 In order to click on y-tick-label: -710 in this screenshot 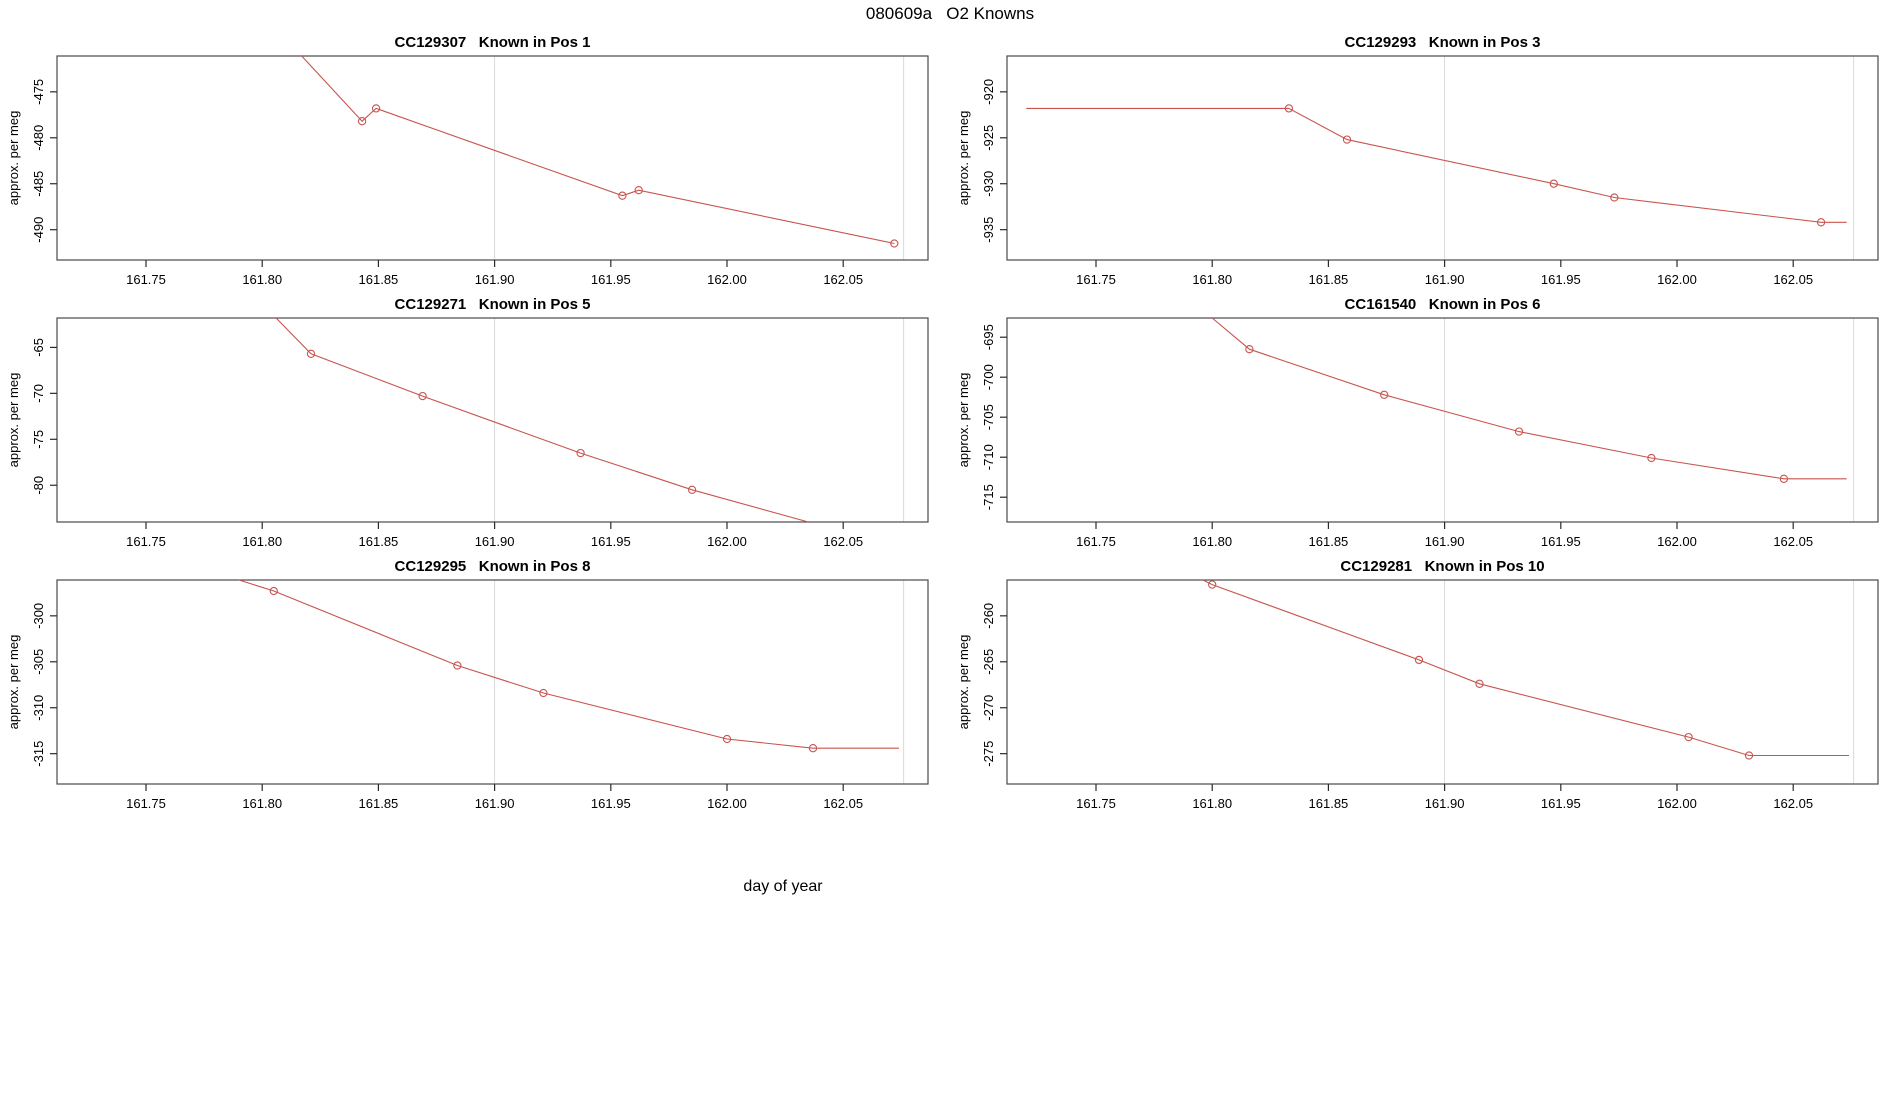, I will do `click(988, 457)`.